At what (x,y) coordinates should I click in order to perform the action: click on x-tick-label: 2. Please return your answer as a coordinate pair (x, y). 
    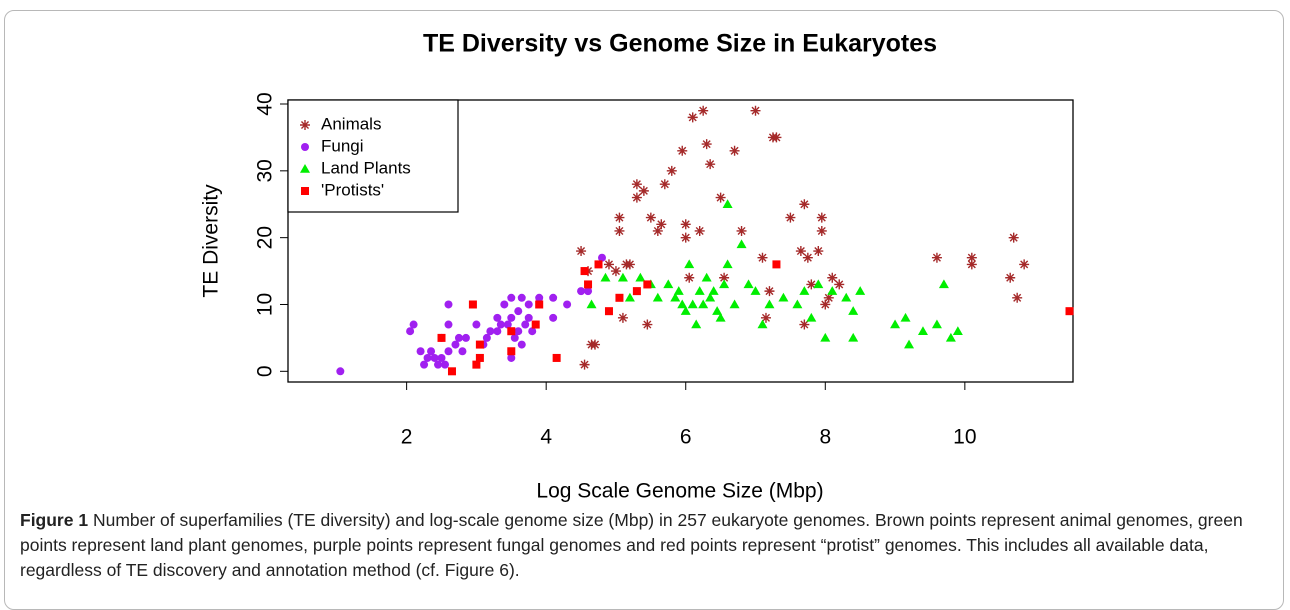
    Looking at the image, I should click on (407, 437).